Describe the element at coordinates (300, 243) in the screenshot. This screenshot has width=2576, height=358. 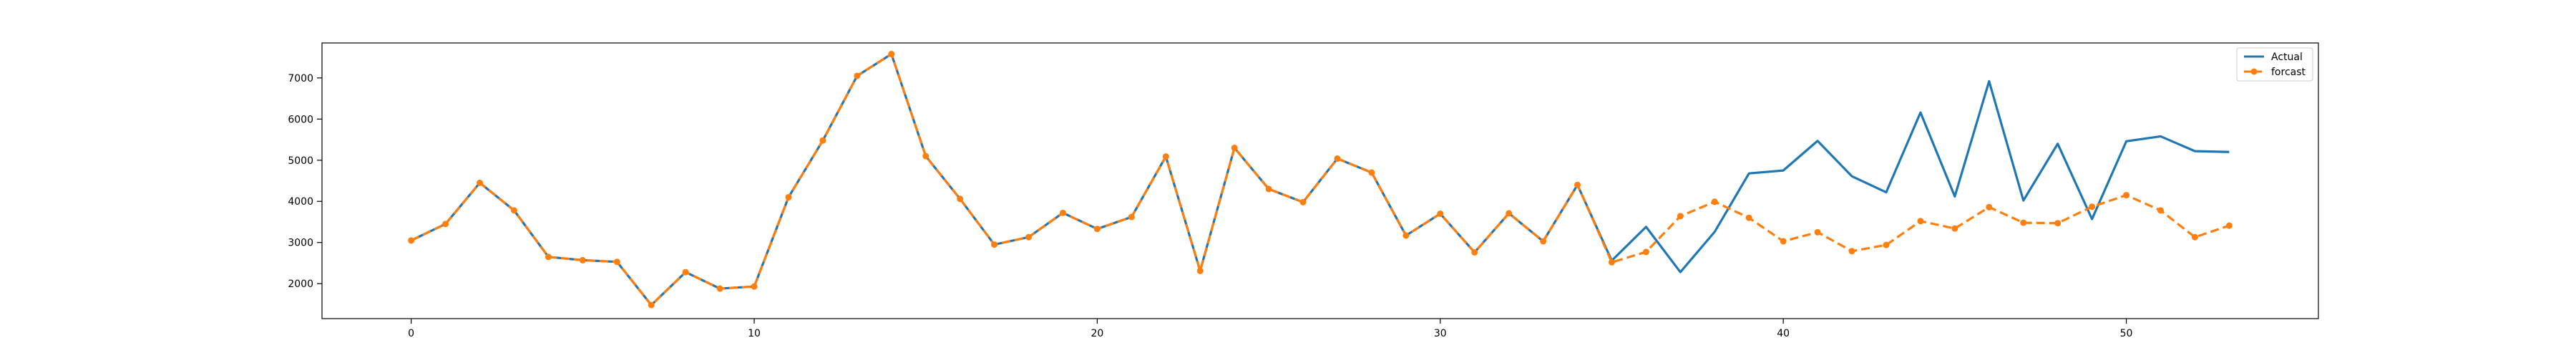
I see `y-tick-label: 3000` at that location.